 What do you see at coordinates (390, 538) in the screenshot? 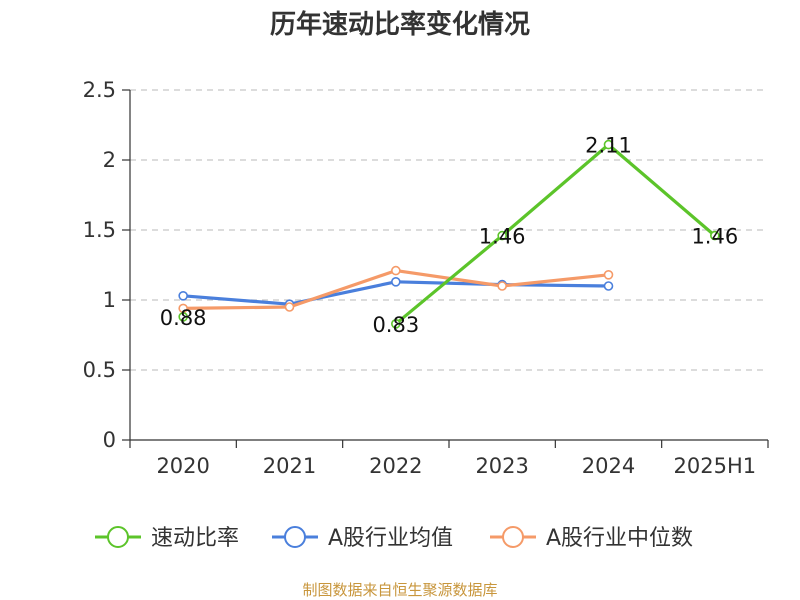
I see `legend-label: A股行业均值` at bounding box center [390, 538].